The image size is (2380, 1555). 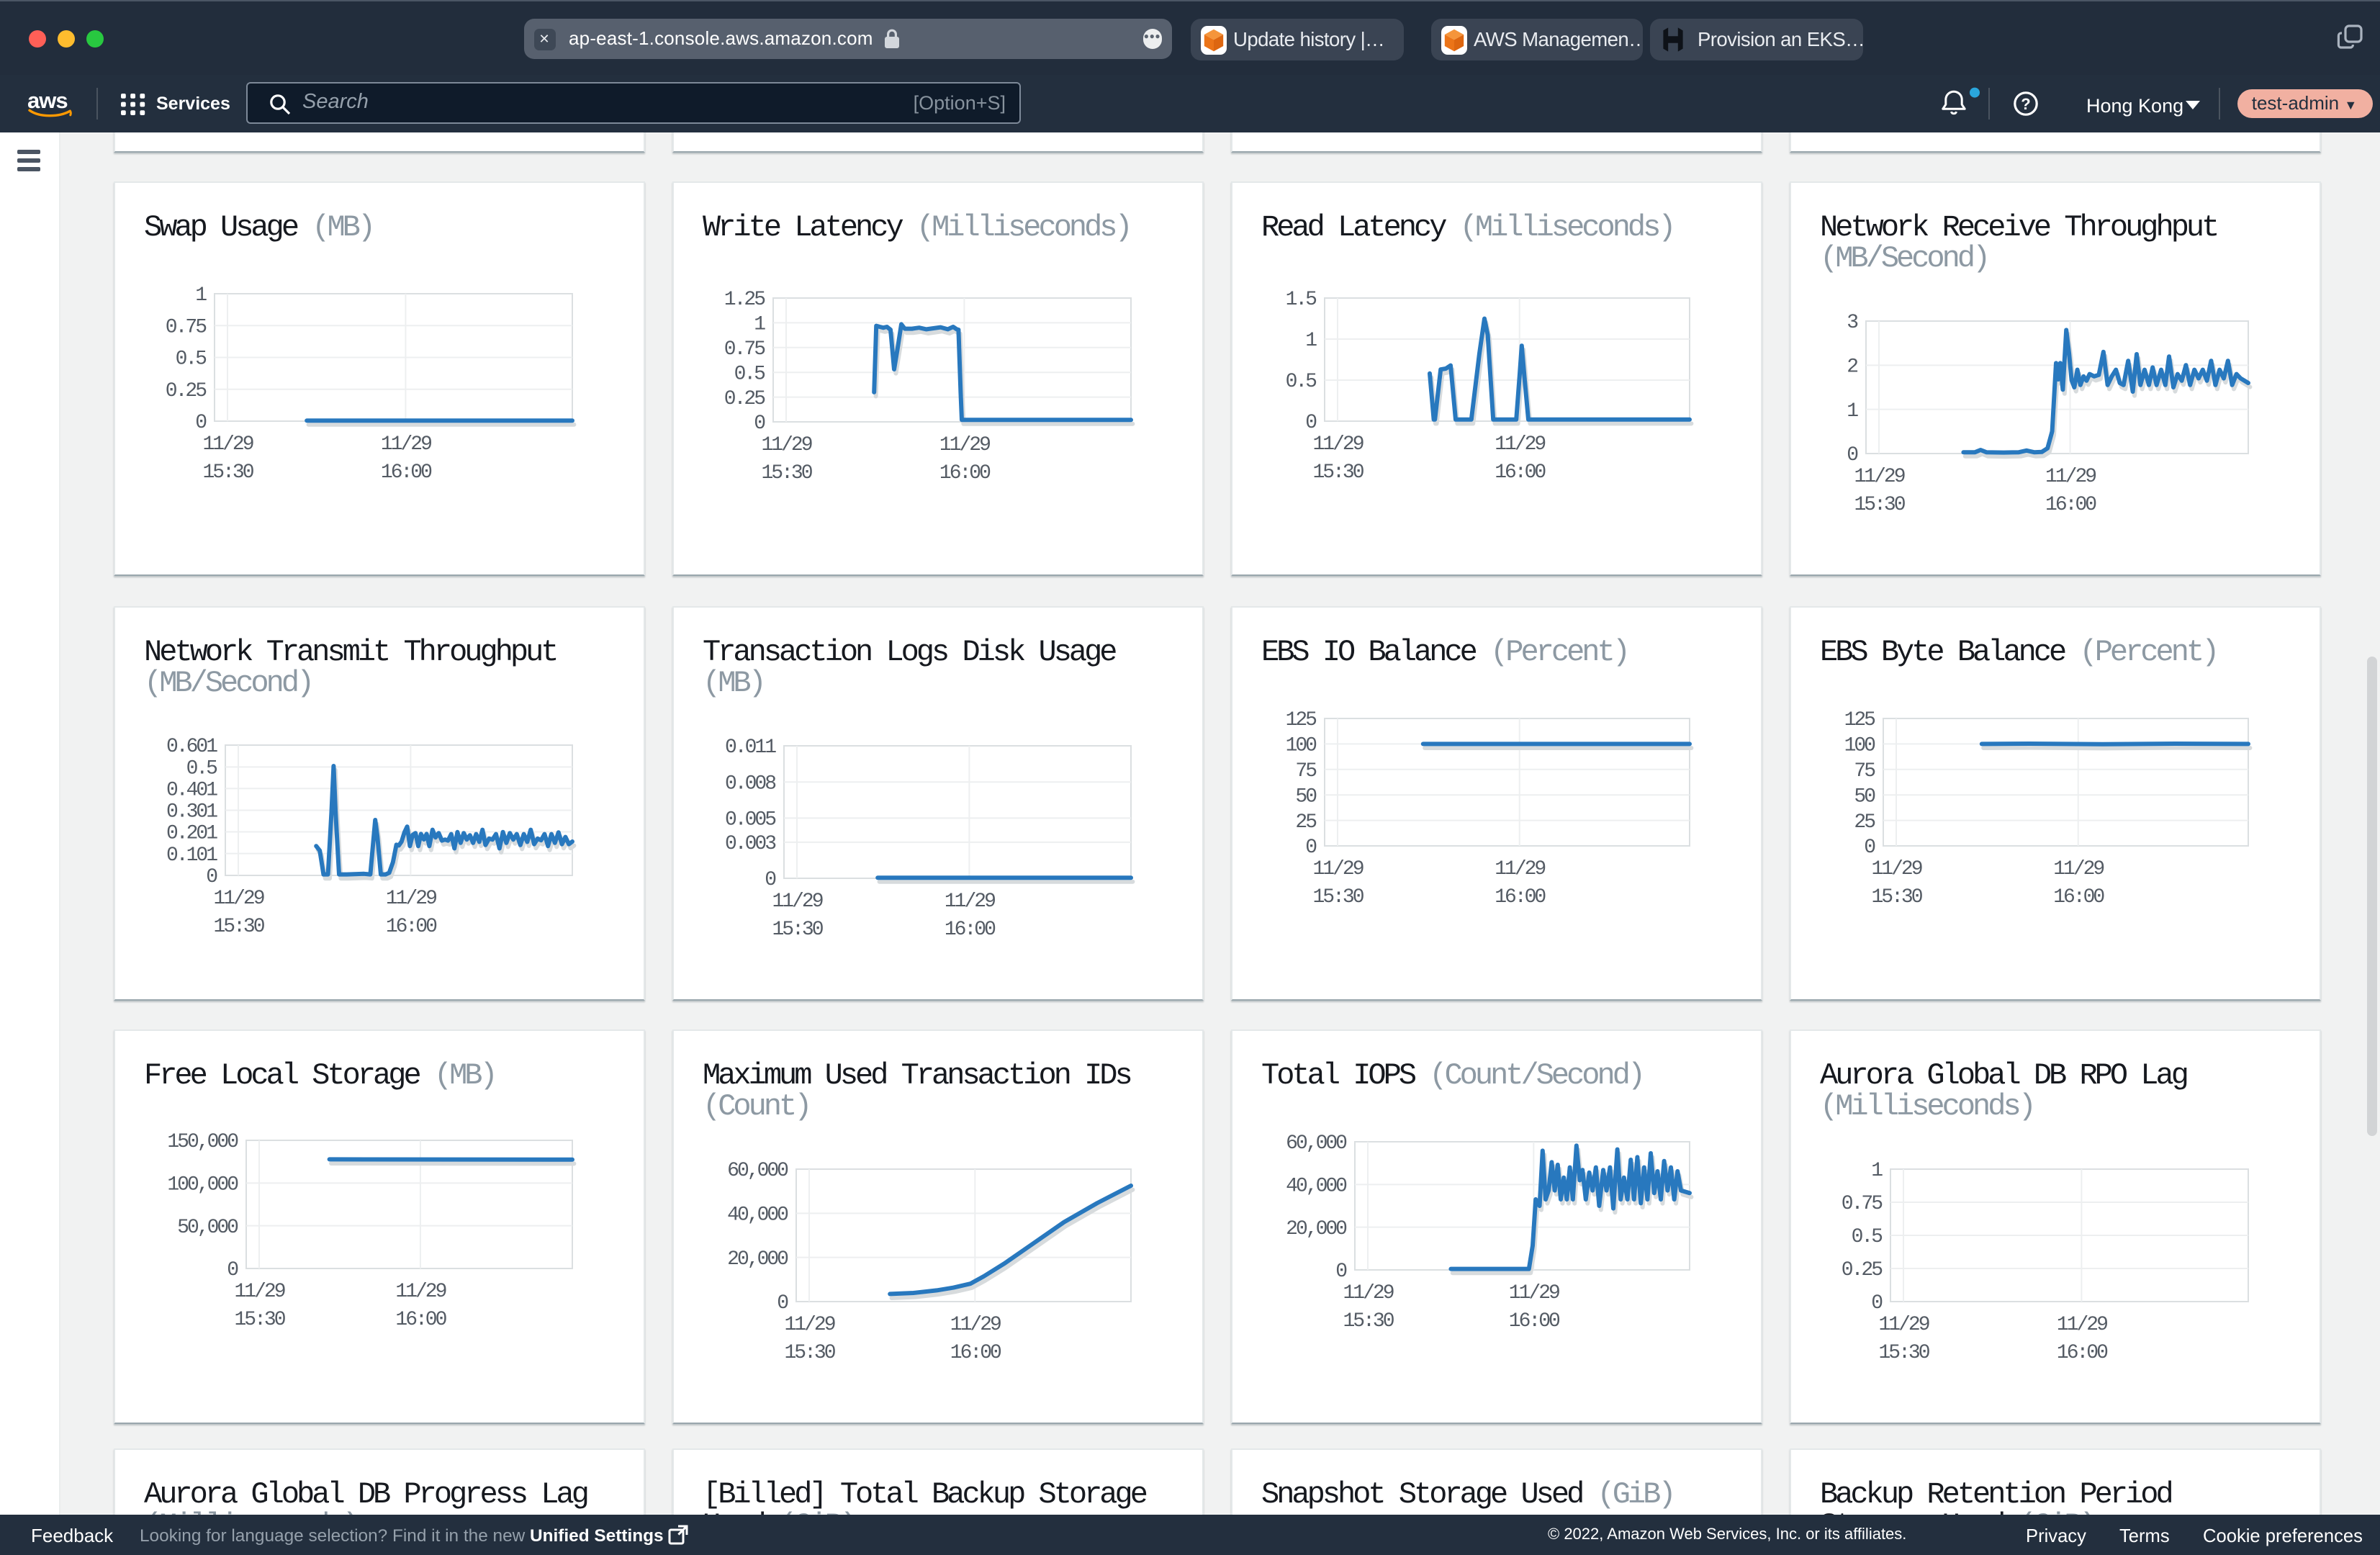 What do you see at coordinates (1995, 1495) in the screenshot?
I see `svg-text: Backup Retention Period` at bounding box center [1995, 1495].